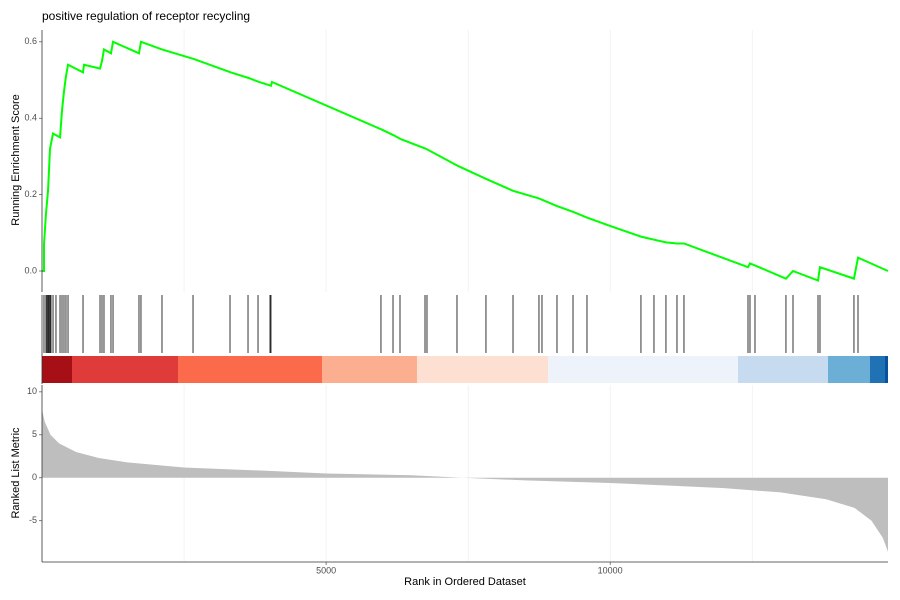  What do you see at coordinates (610, 570) in the screenshot?
I see `x-tick-label: 10000` at bounding box center [610, 570].